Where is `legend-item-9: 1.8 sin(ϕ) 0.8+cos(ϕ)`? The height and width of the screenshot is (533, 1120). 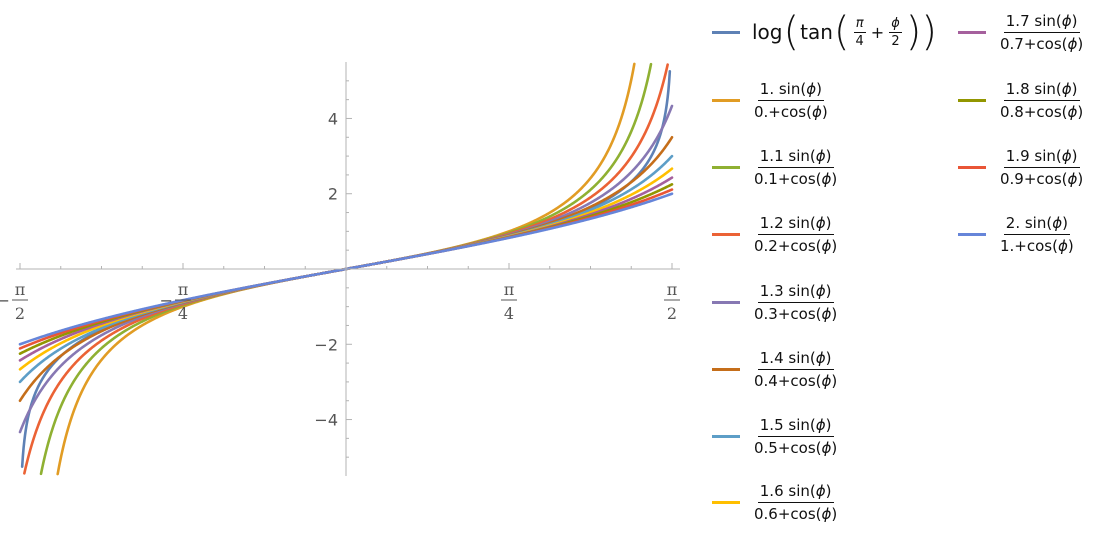 legend-item-9: 1.8 sin(ϕ) 0.8+cos(ϕ) is located at coordinates (1021, 100).